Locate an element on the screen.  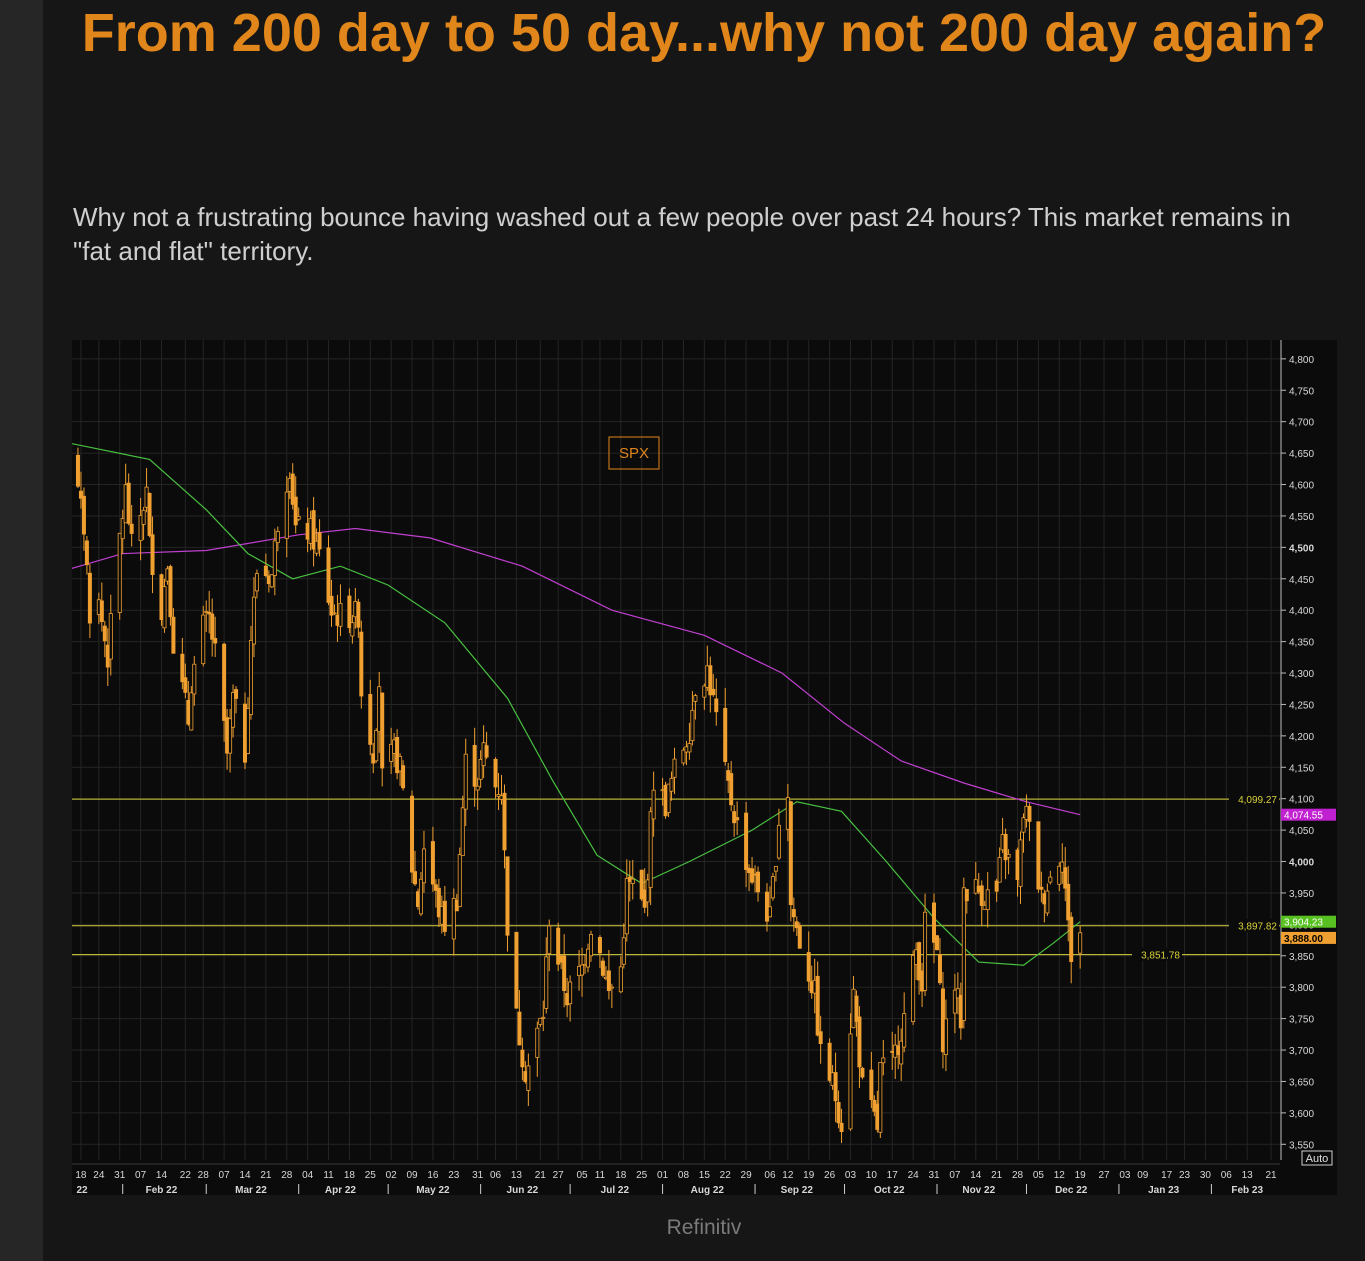
y-tick-label: 4,450 is located at coordinates (1301, 580).